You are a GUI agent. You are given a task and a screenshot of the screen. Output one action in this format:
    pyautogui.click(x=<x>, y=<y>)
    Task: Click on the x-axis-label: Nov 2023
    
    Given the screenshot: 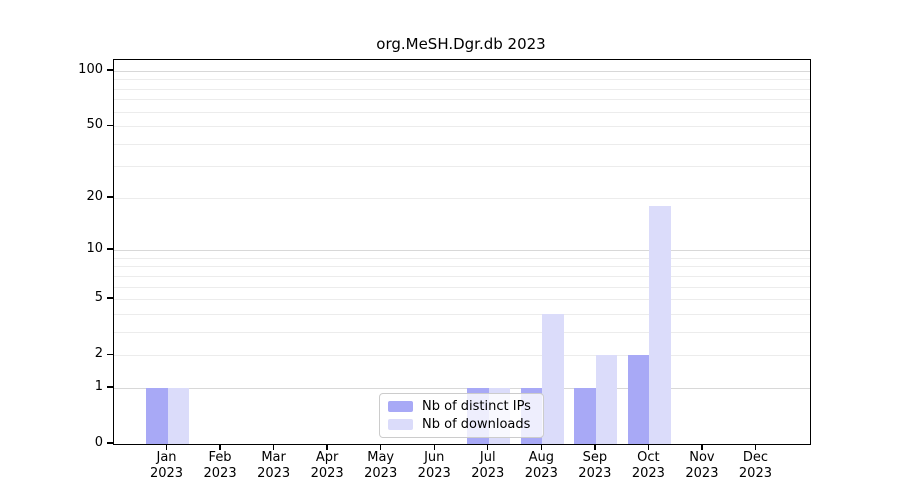 What is the action you would take?
    pyautogui.click(x=702, y=465)
    